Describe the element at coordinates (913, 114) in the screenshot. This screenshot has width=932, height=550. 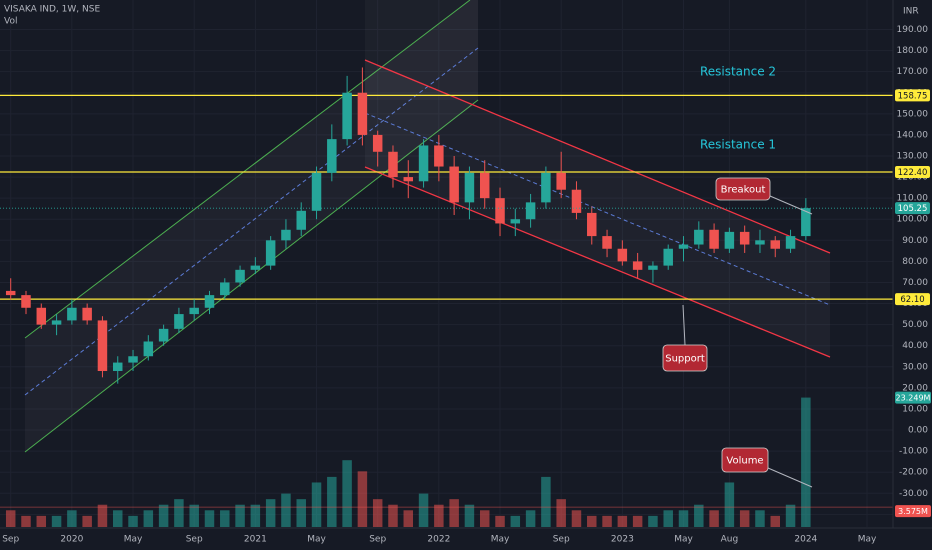
I see `y-tick-label: 150.00` at that location.